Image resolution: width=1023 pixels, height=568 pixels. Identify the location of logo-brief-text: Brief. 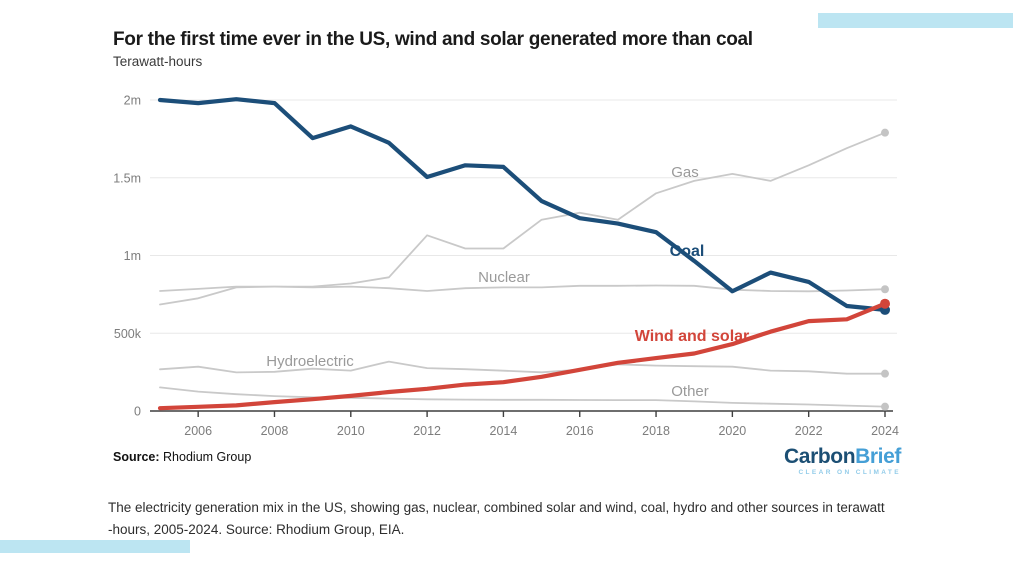
(878, 456).